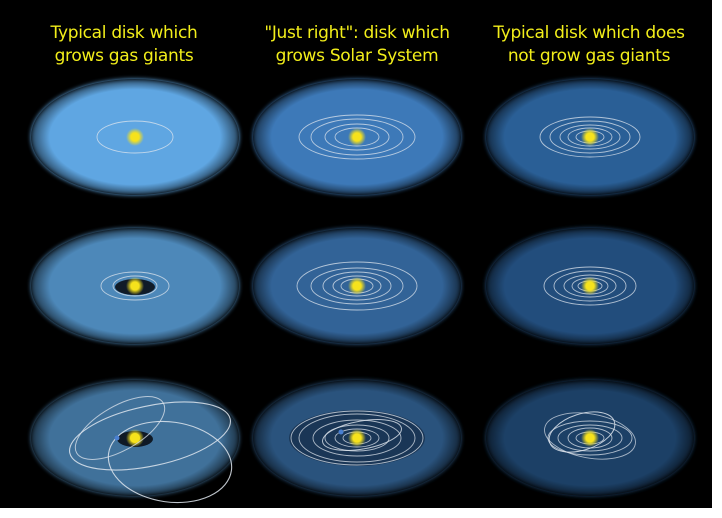 The height and width of the screenshot is (518, 722). Describe the element at coordinates (589, 56) in the screenshot. I see `column-title-line: not grow gas giants` at that location.